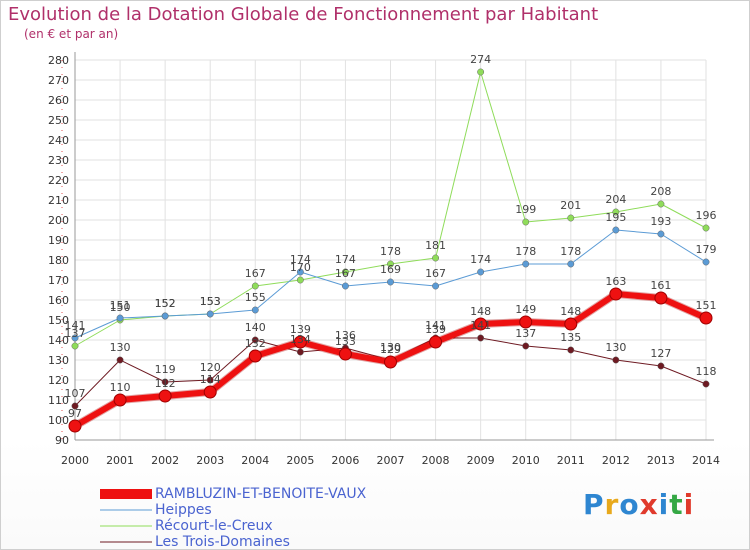  Describe the element at coordinates (390, 349) in the screenshot. I see `data-label: 129` at that location.